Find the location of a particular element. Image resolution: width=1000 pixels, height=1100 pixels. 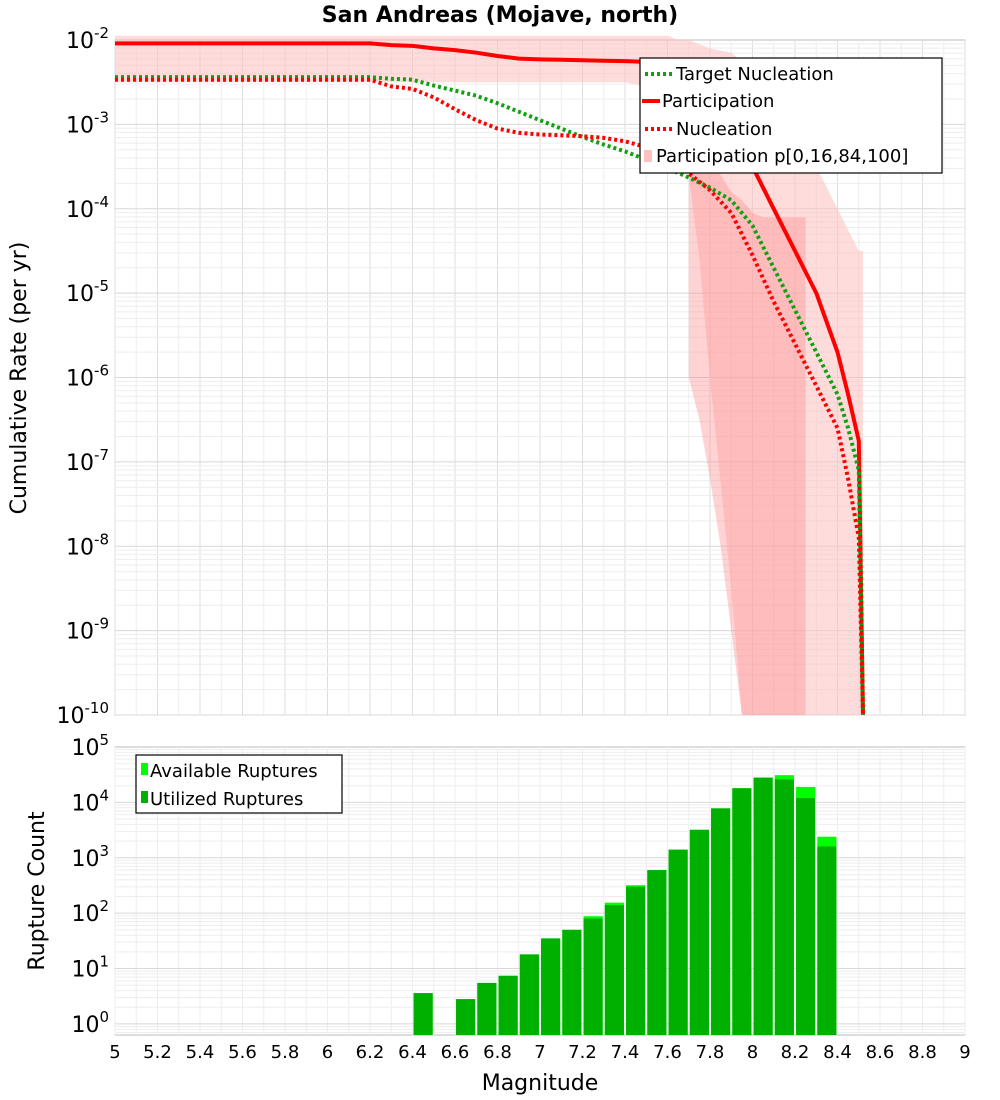

legend-target-nucleation-label: Target Nucleation is located at coordinates (754, 74).